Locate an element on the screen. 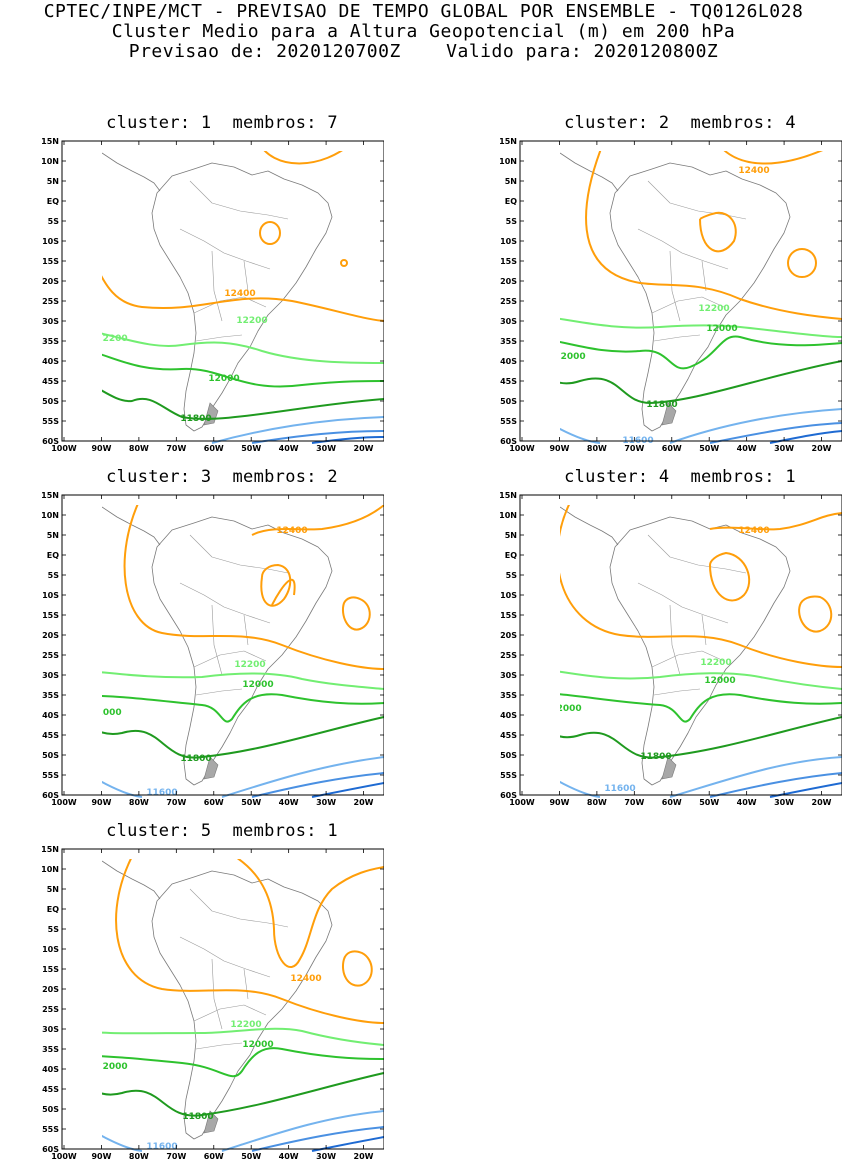 This screenshot has height=1174, width=847. lon-label: 80W is located at coordinates (597, 448).